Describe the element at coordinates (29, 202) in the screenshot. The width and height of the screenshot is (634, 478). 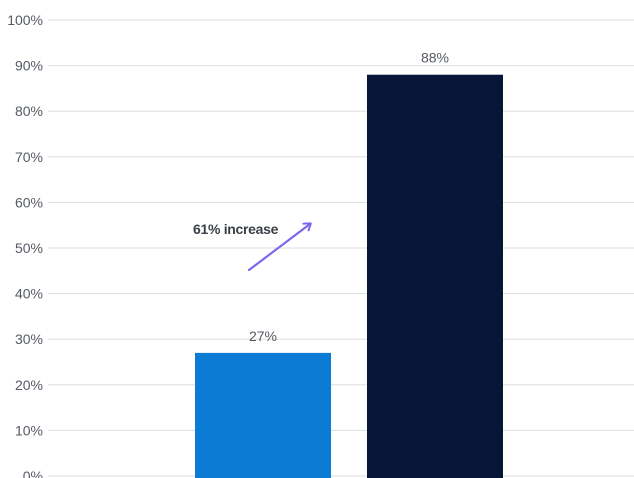
I see `y-tick-label: 60%` at that location.